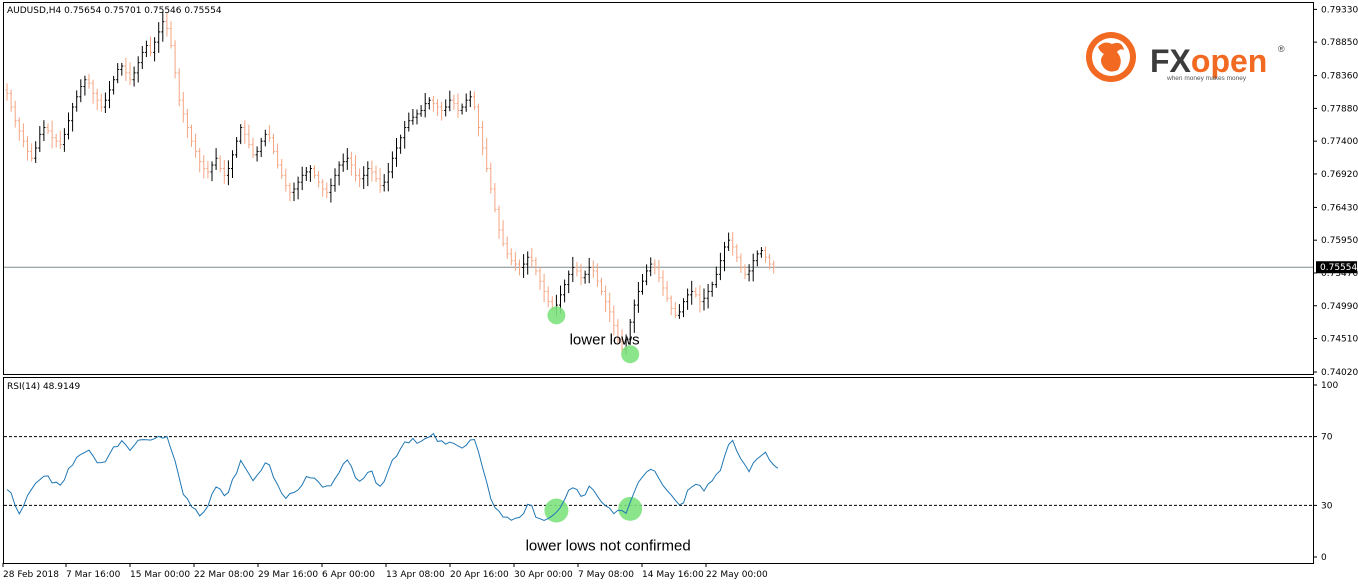 The height and width of the screenshot is (584, 1358). Describe the element at coordinates (630, 508) in the screenshot. I see `rsi-low-highlight` at that location.